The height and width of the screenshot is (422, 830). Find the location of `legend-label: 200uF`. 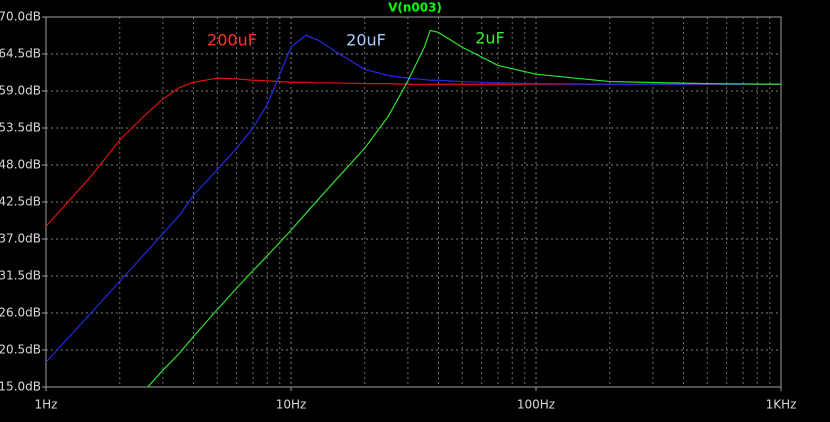

legend-label: 200uF is located at coordinates (232, 40).